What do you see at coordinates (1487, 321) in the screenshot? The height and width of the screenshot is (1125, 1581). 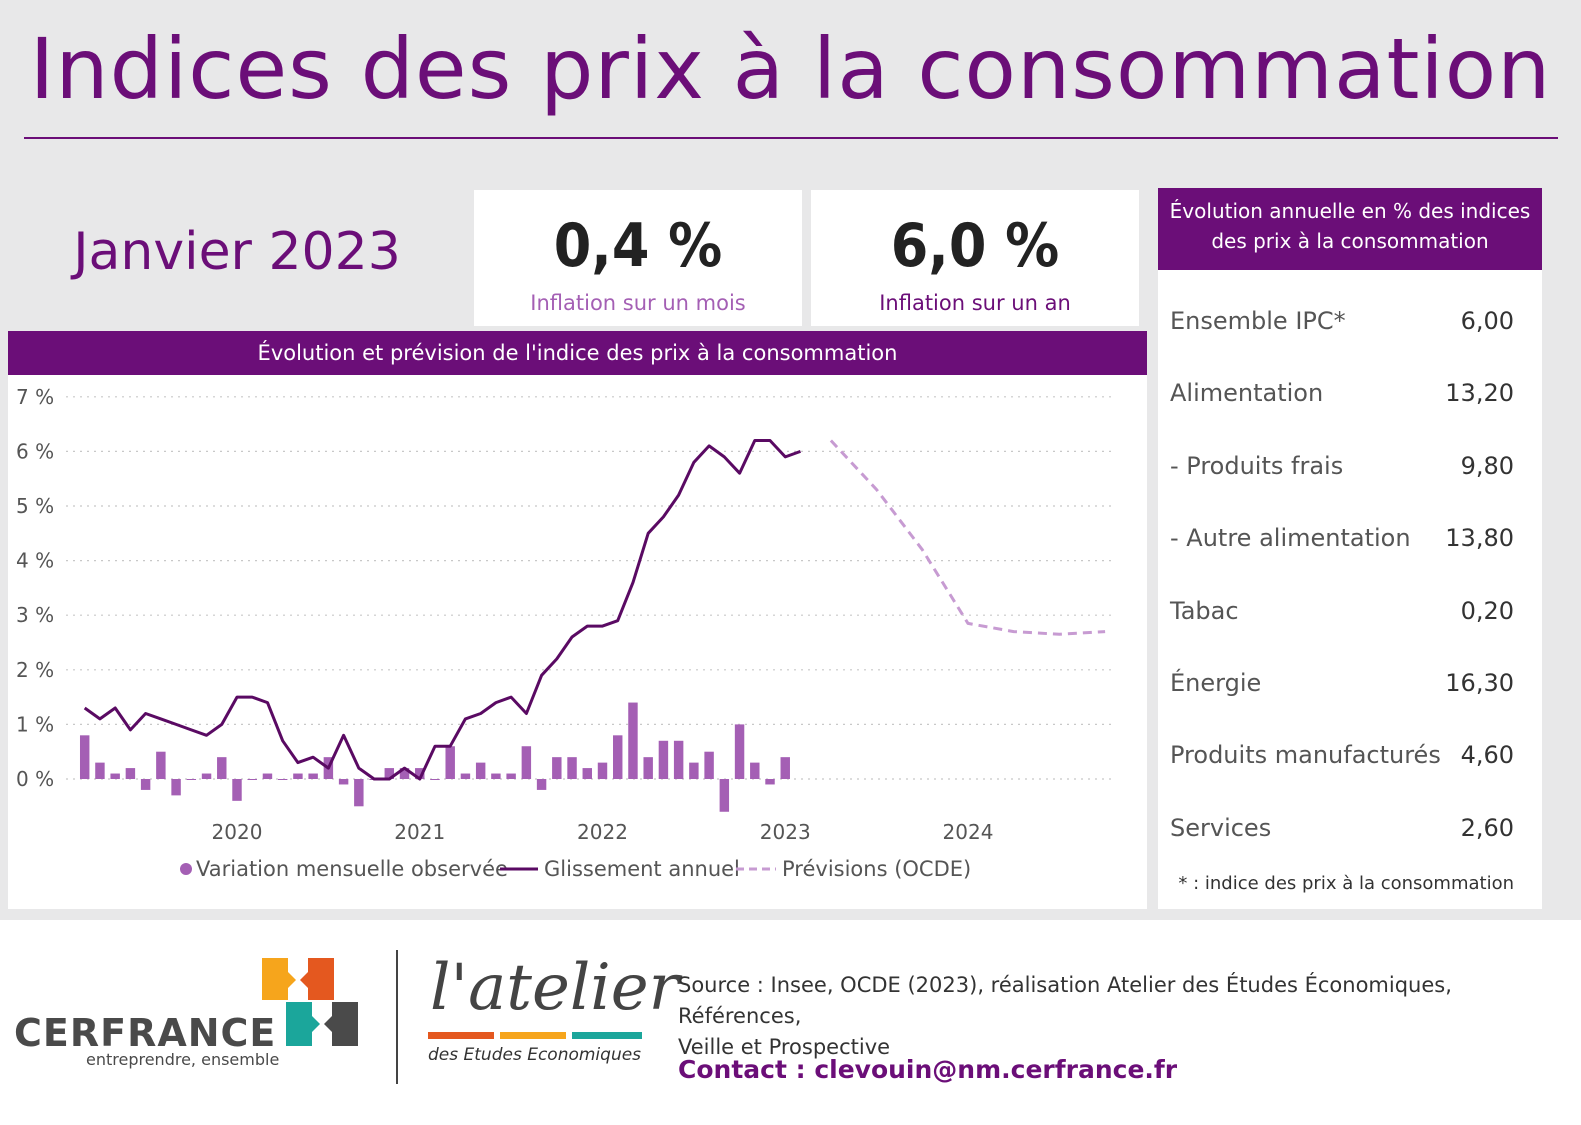 I see `table-row-value: 6,00` at bounding box center [1487, 321].